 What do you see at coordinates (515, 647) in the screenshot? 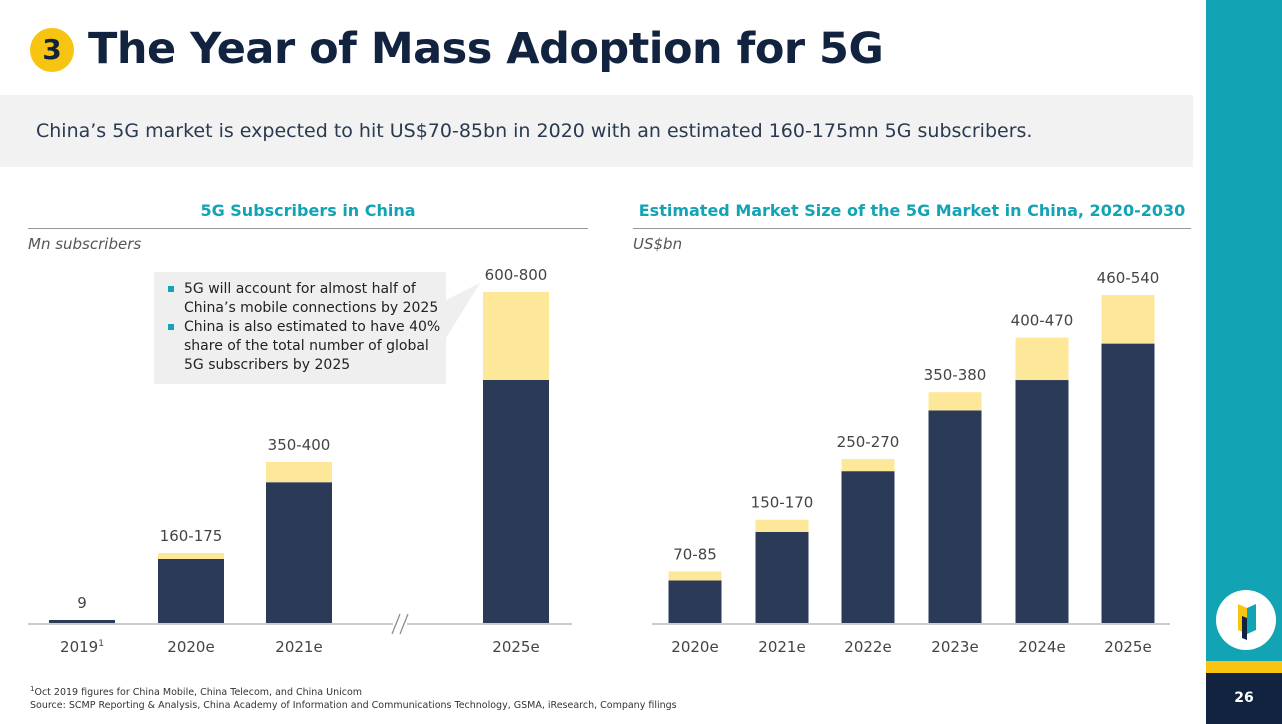
I see `chart-1-tick-label: 2025e` at bounding box center [515, 647].